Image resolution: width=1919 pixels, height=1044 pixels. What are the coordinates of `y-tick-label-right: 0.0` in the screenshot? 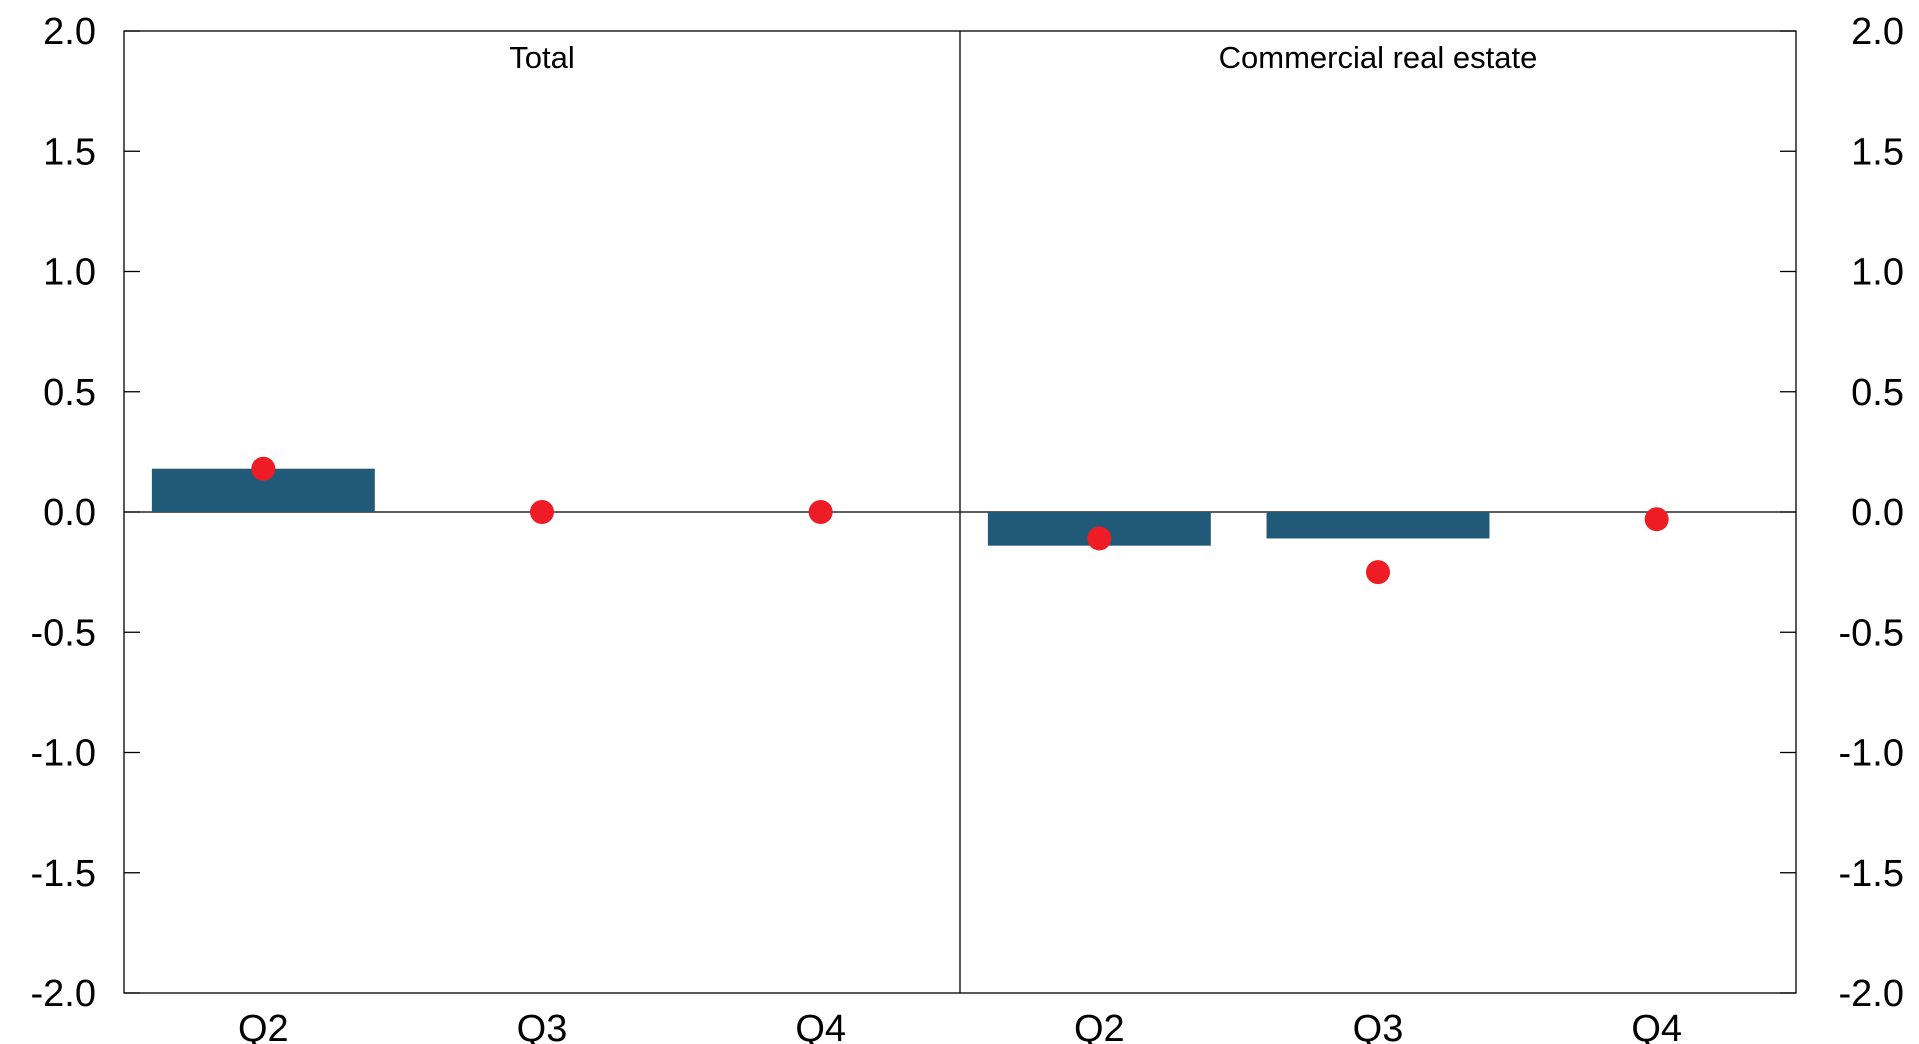 It's located at (1877, 513).